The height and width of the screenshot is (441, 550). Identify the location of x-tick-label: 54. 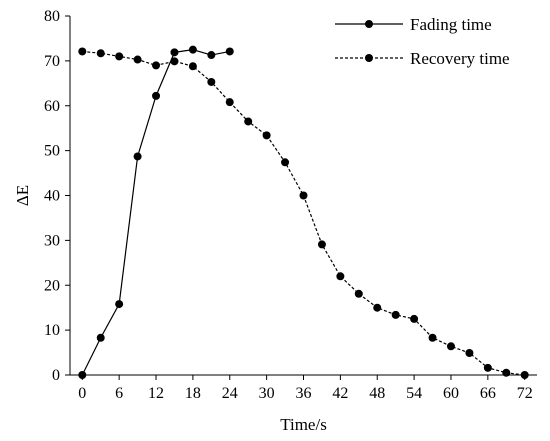
(414, 393).